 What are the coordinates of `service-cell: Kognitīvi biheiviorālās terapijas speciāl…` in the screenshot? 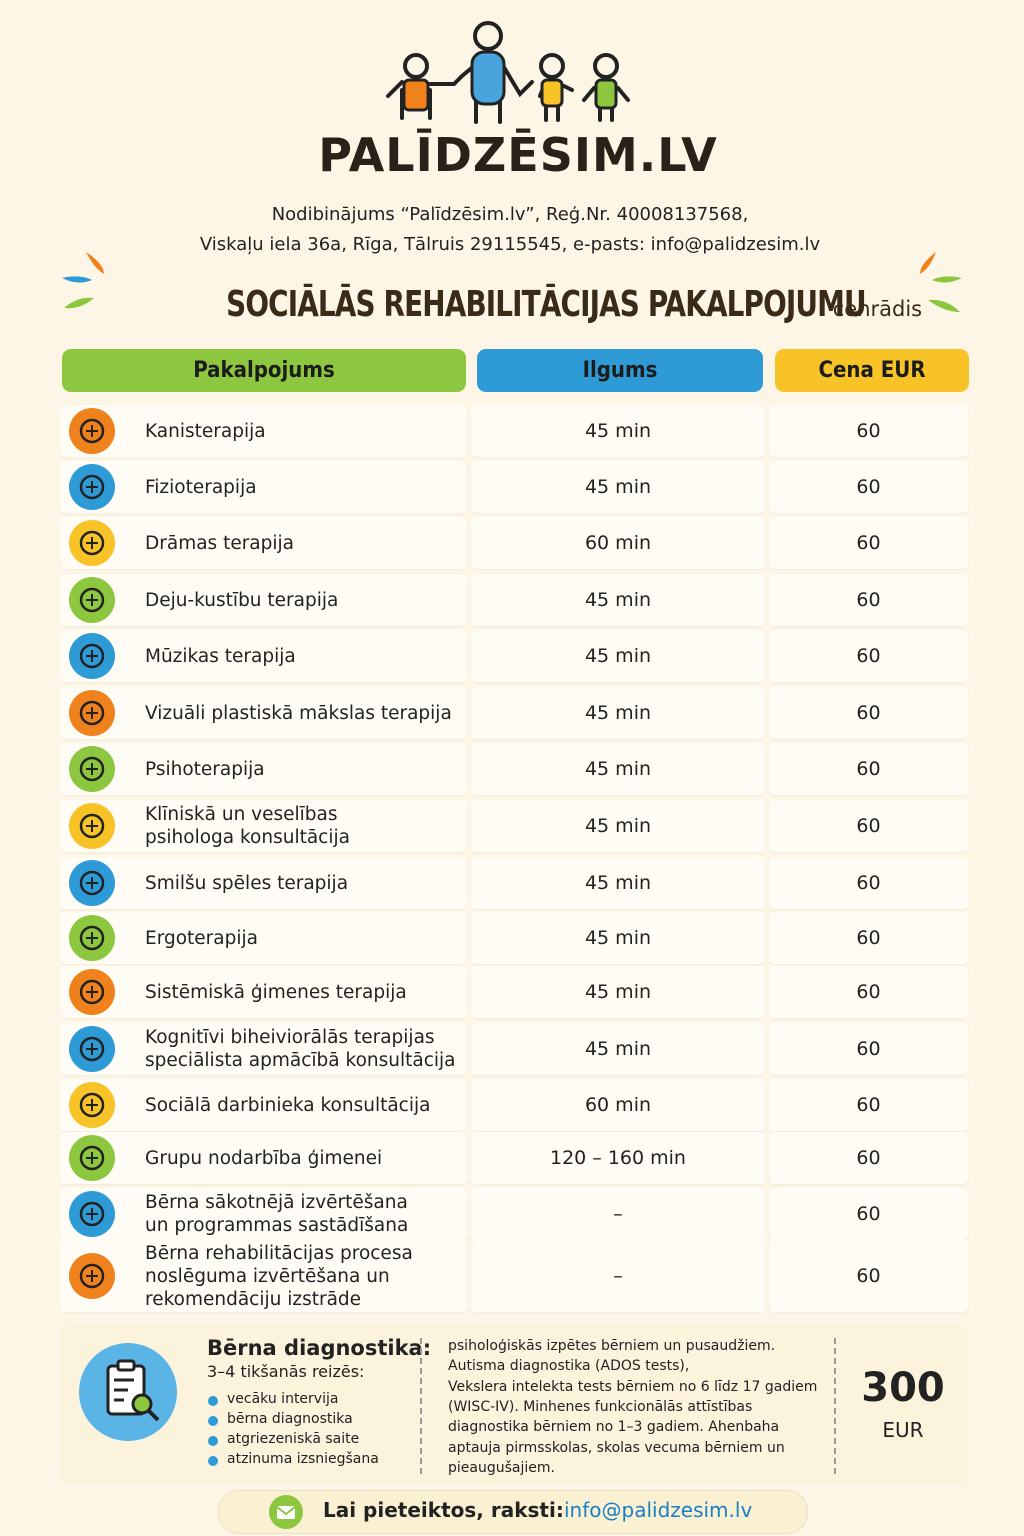 It's located at (263, 1049).